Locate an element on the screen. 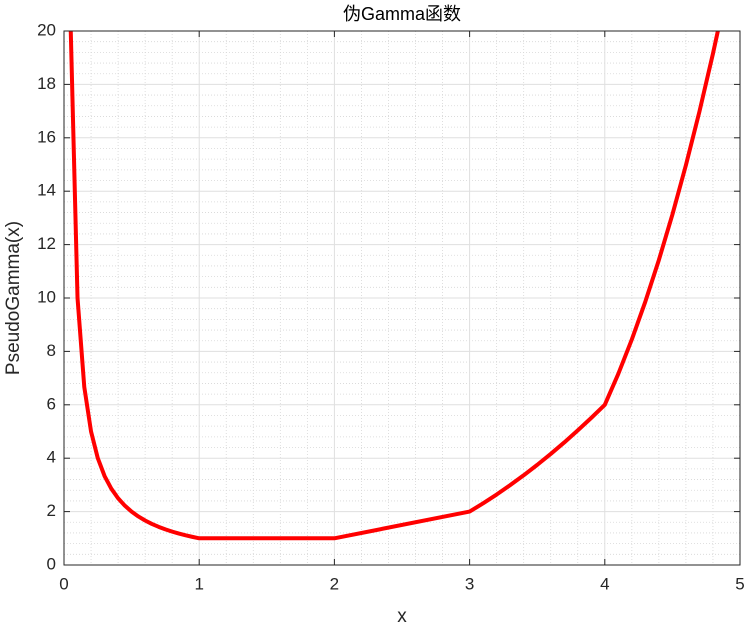 Image resolution: width=749 pixels, height=627 pixels. x-tick-label: 3 is located at coordinates (469, 583).